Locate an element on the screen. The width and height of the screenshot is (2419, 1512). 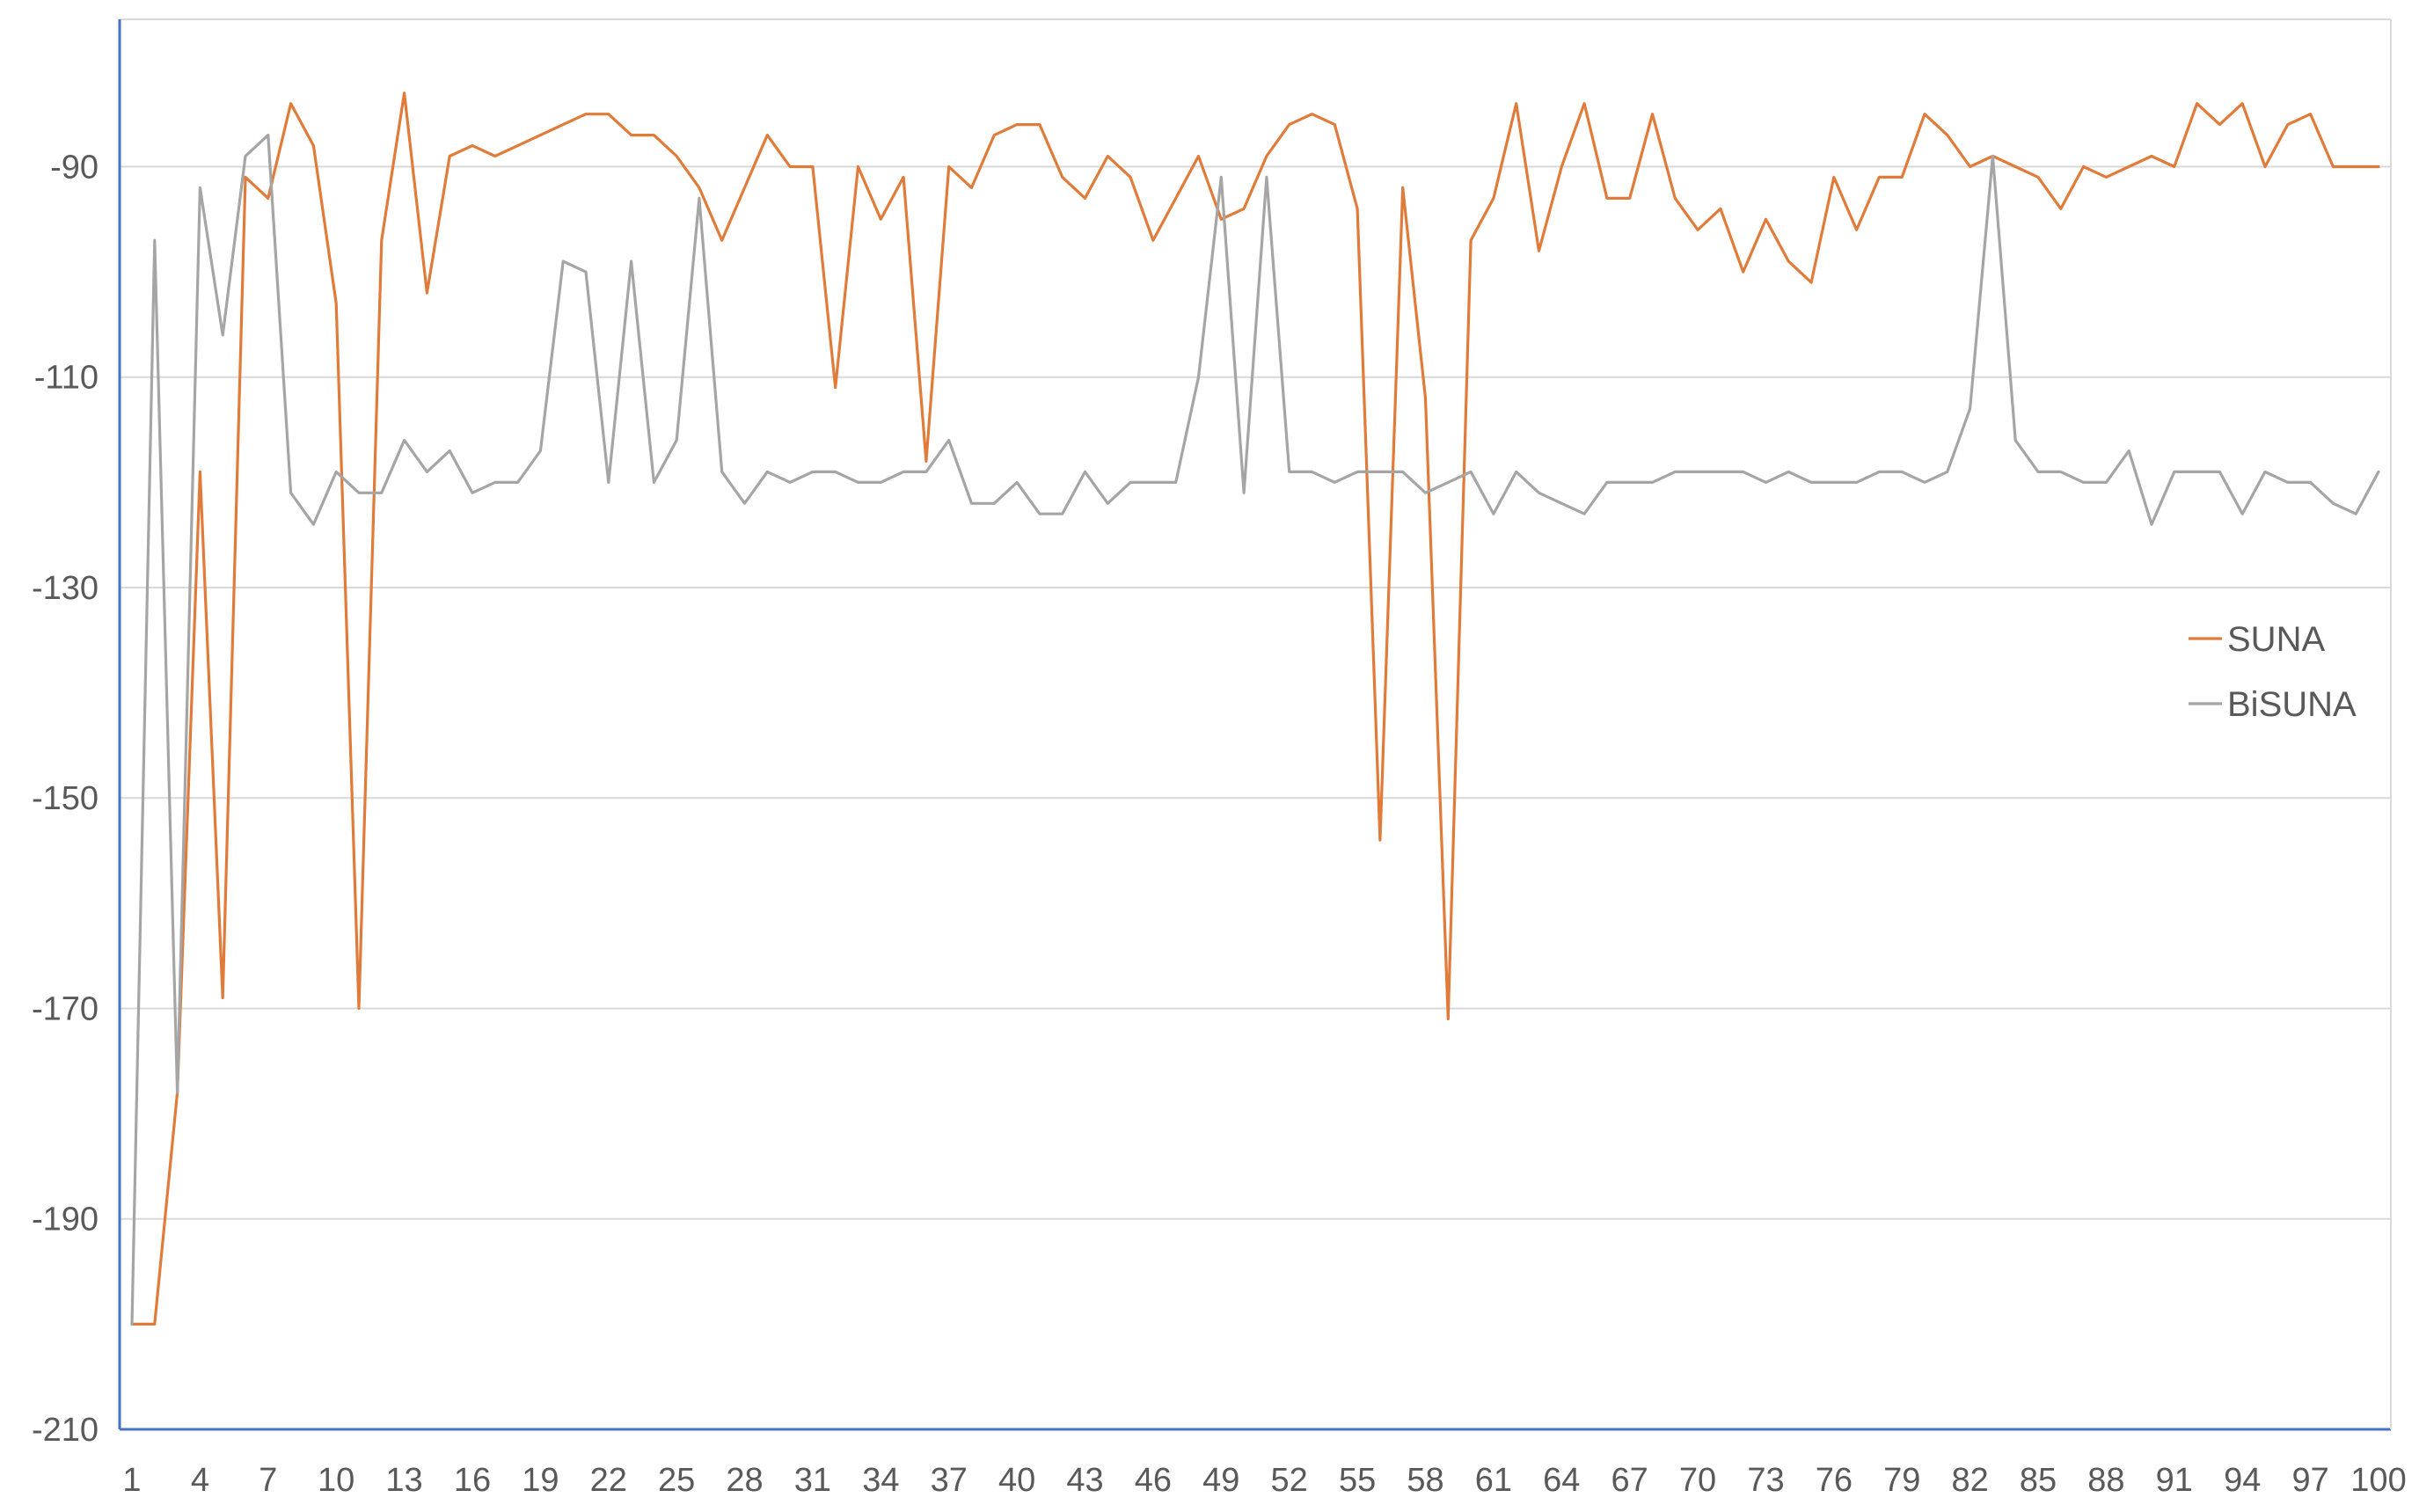
x-tick-label: 61 is located at coordinates (1493, 1480).